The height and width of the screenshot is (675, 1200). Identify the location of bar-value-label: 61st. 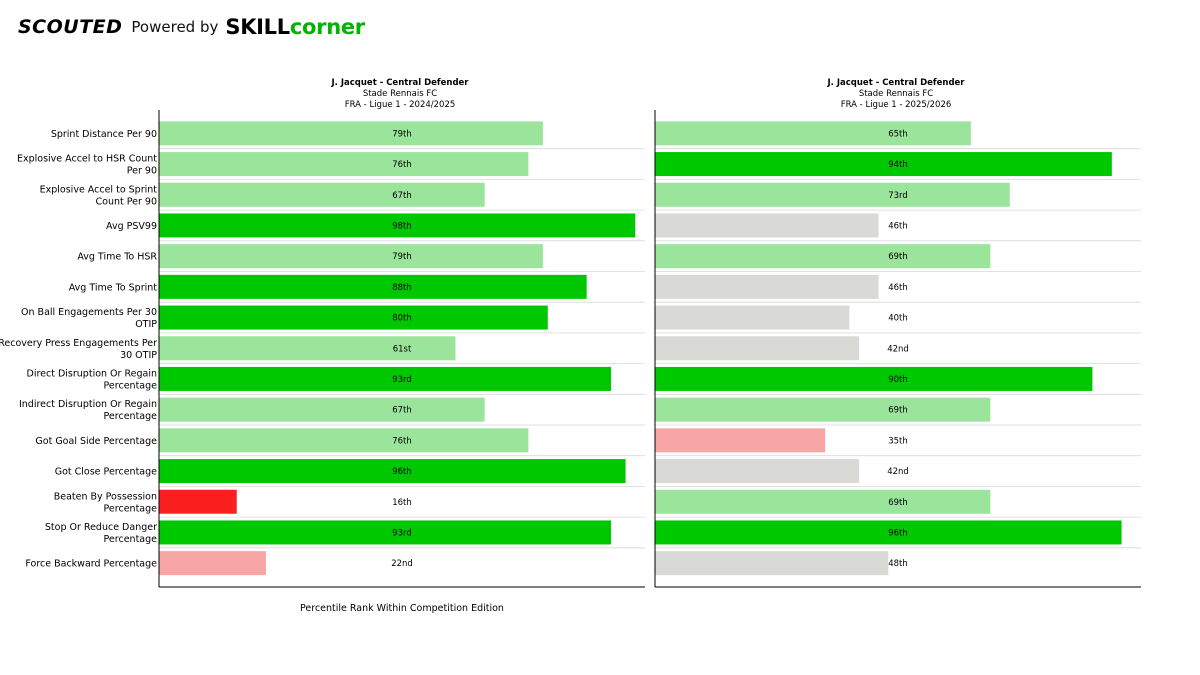
(402, 349).